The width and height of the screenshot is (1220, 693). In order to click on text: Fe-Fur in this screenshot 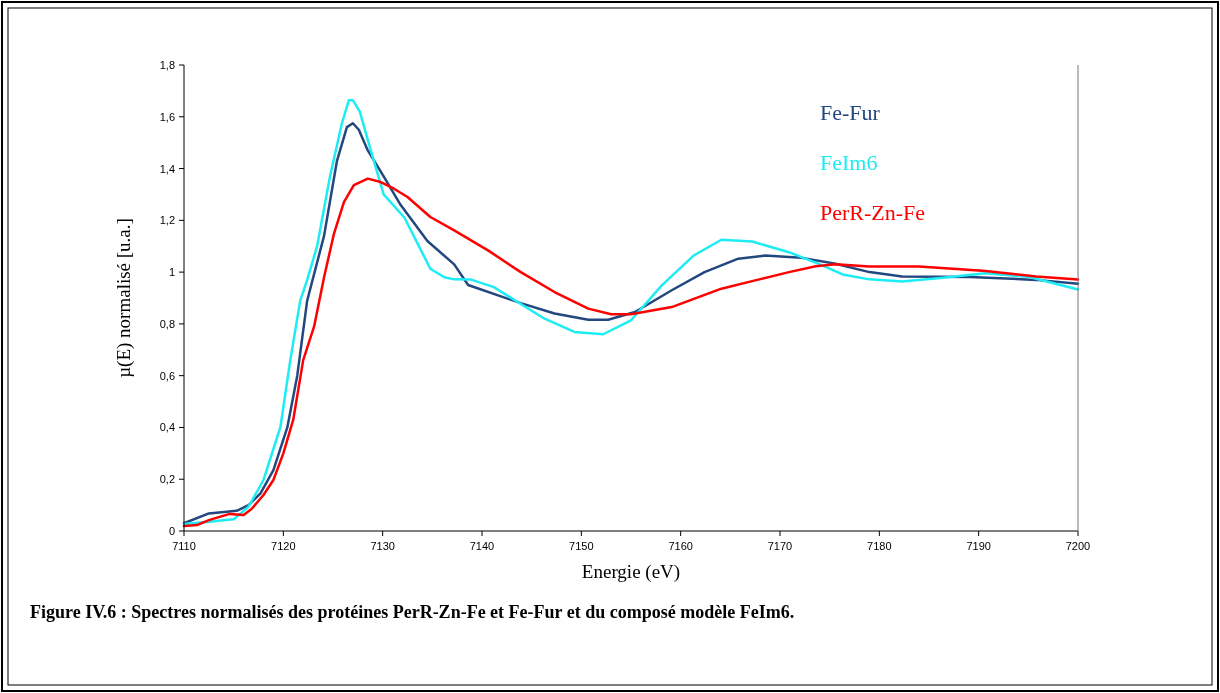, I will do `click(850, 112)`.